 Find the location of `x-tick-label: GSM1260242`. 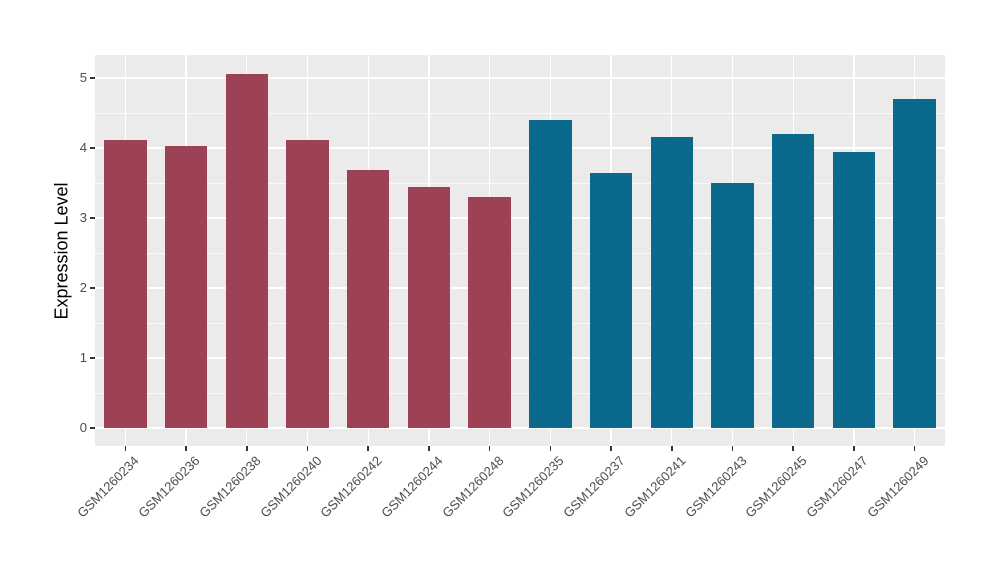

x-tick-label: GSM1260242 is located at coordinates (351, 487).